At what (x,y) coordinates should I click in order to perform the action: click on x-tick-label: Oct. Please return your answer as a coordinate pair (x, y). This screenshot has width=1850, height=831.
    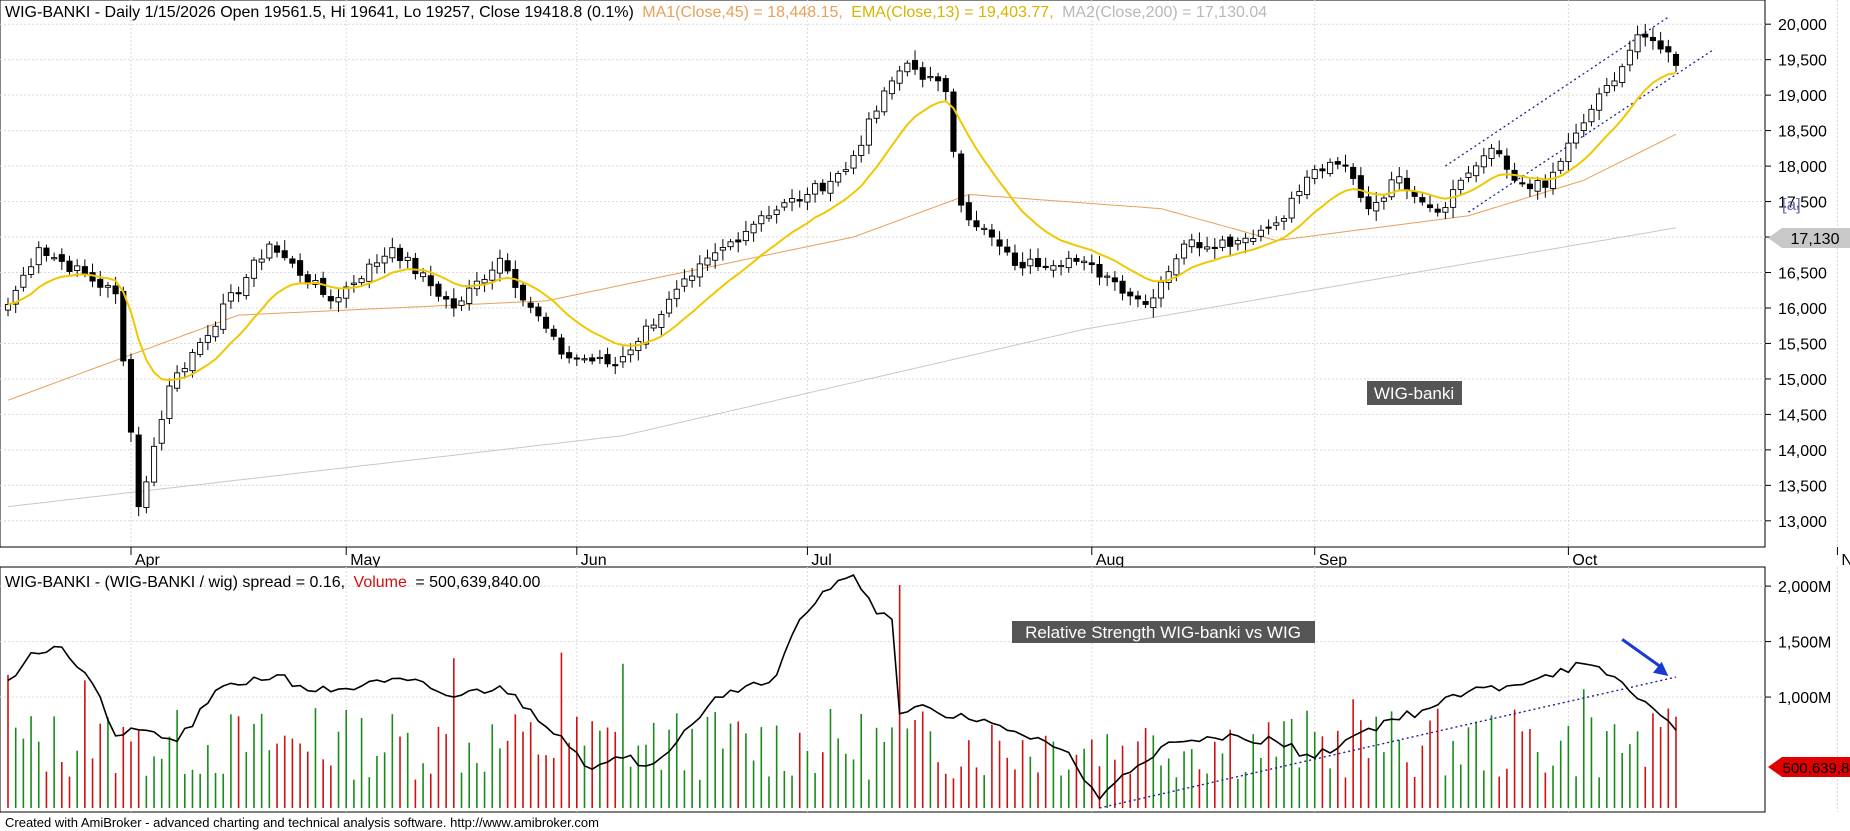
    Looking at the image, I should click on (1584, 560).